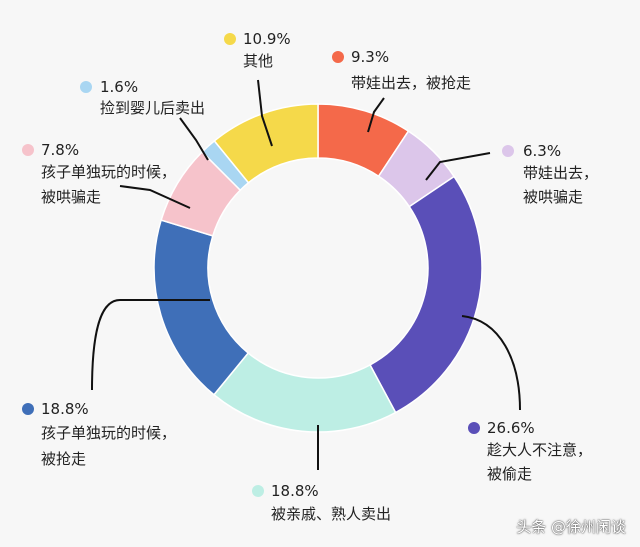 The image size is (640, 547). Describe the element at coordinates (60, 150) in the screenshot. I see `slice-percent-5: 7.8%` at that location.